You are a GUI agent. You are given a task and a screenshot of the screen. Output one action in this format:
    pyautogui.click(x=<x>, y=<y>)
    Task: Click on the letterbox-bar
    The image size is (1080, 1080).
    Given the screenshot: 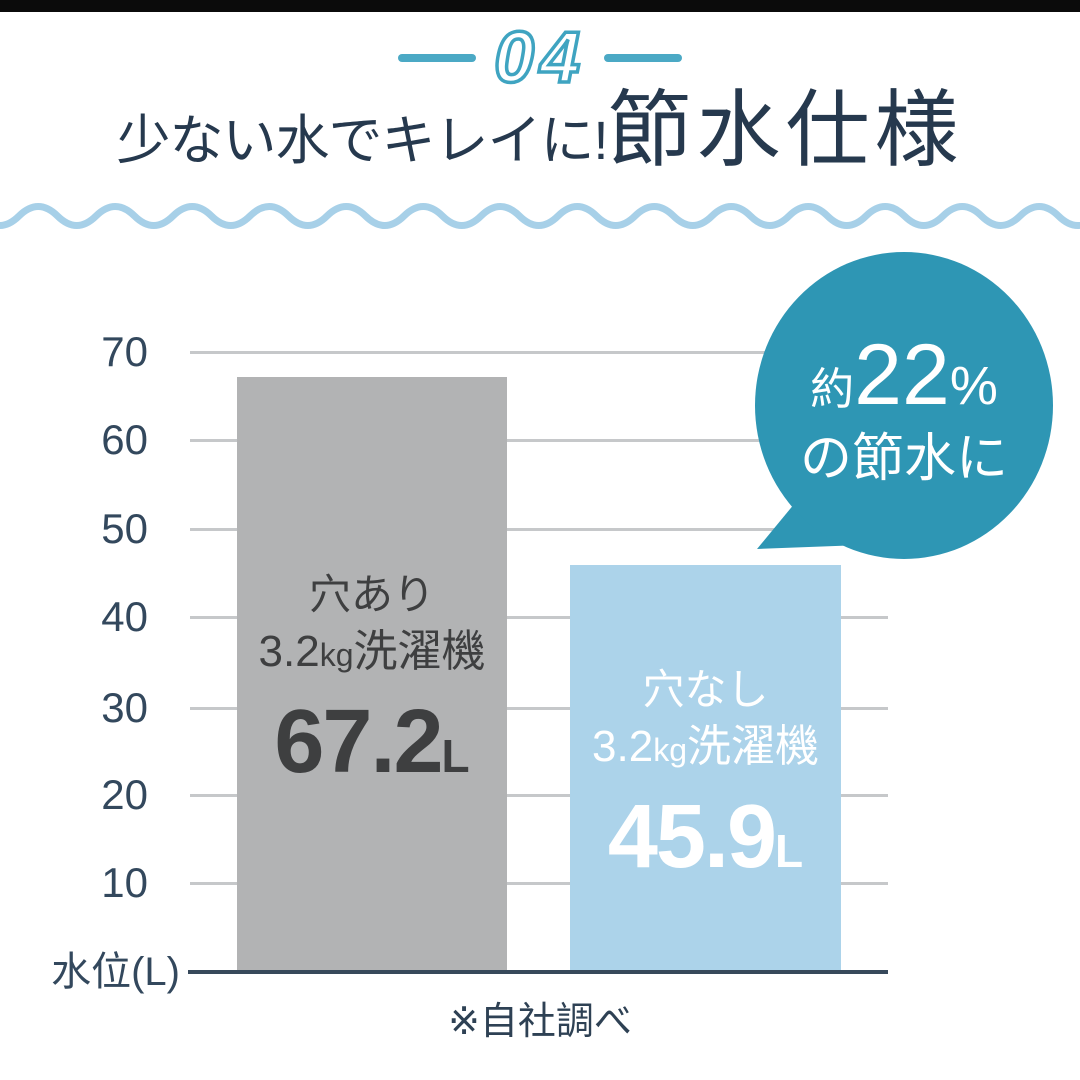 What is the action you would take?
    pyautogui.click(x=540, y=6)
    